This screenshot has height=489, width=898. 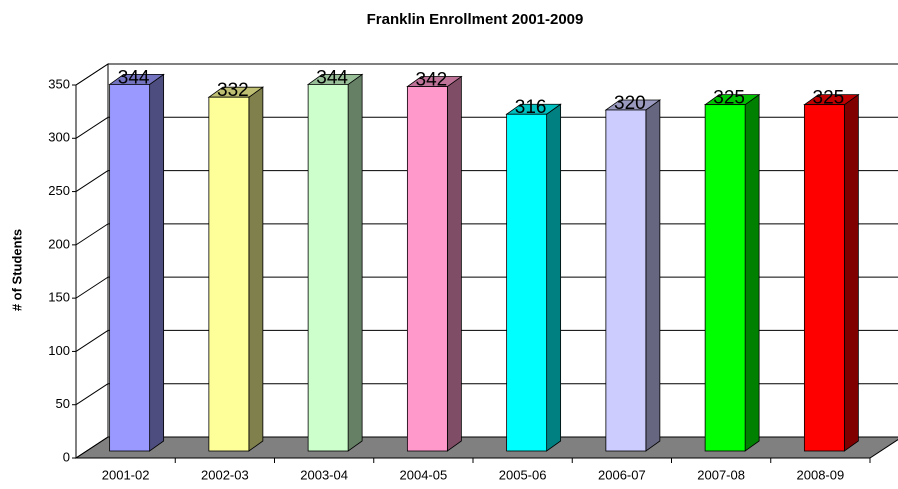 What do you see at coordinates (126, 474) in the screenshot?
I see `x-tick-label: 2001-02` at bounding box center [126, 474].